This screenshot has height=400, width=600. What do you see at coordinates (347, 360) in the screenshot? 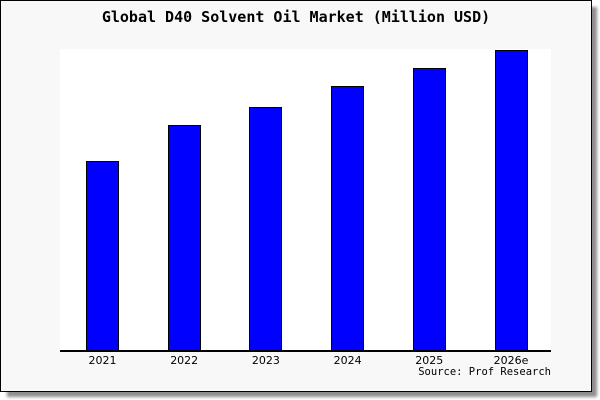
I see `x-tick-label-2024: 2024` at bounding box center [347, 360].